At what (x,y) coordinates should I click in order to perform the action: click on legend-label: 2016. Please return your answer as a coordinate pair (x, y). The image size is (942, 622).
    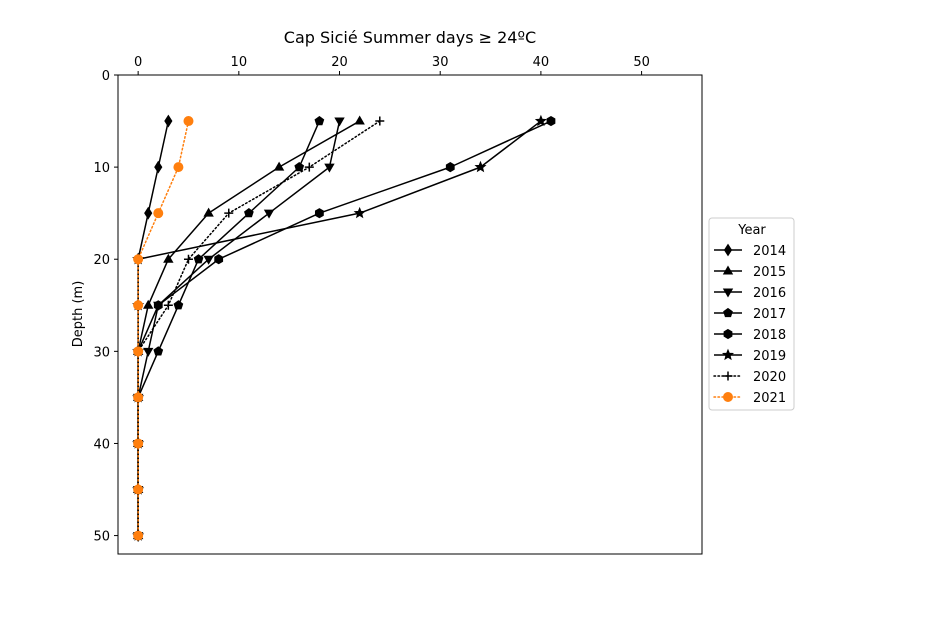
    Looking at the image, I should click on (769, 293).